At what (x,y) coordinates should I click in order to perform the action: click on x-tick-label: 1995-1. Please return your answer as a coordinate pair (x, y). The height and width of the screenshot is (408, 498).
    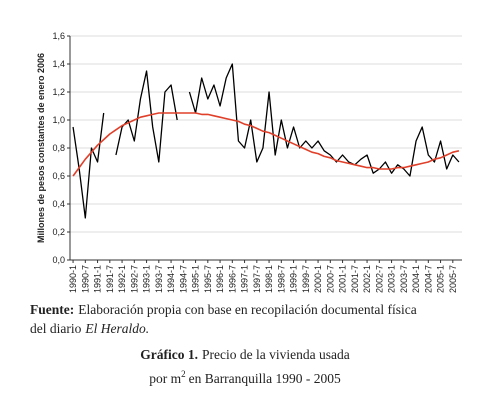
    Looking at the image, I should click on (196, 279).